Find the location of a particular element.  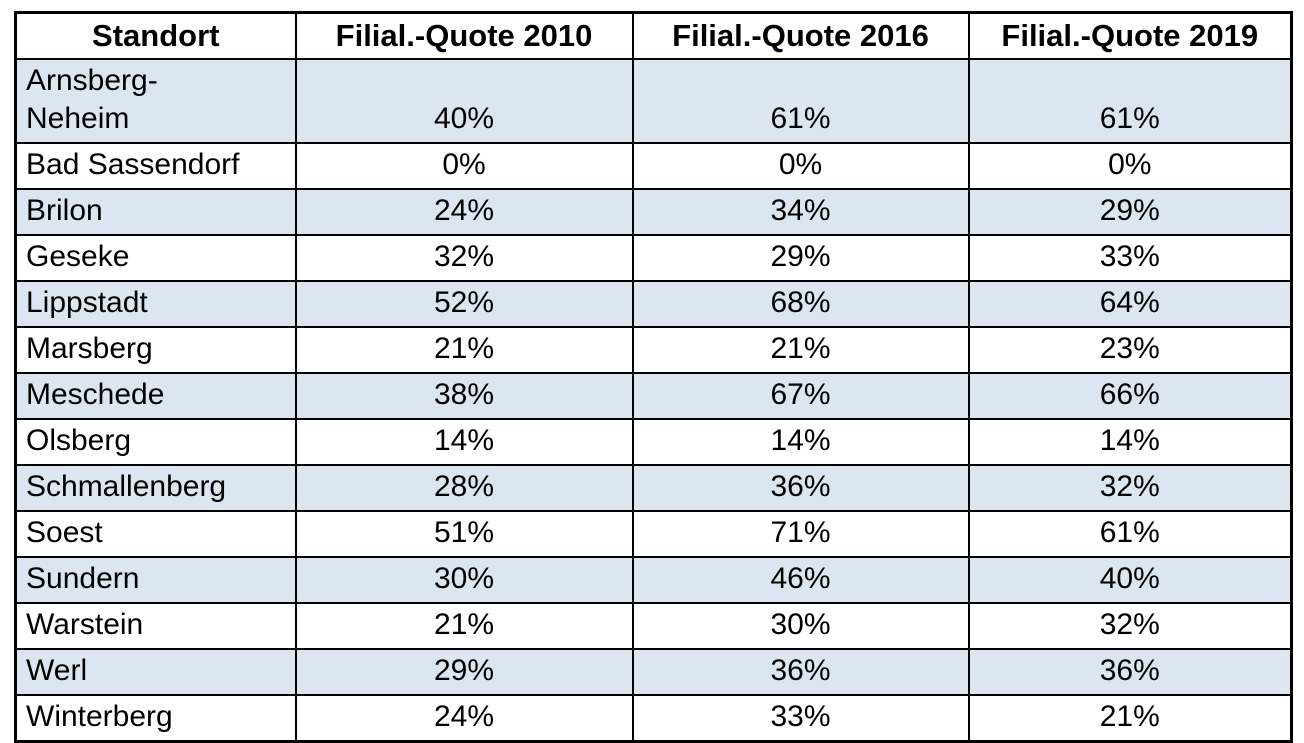

quote-2010-cell: 28% is located at coordinates (464, 487).